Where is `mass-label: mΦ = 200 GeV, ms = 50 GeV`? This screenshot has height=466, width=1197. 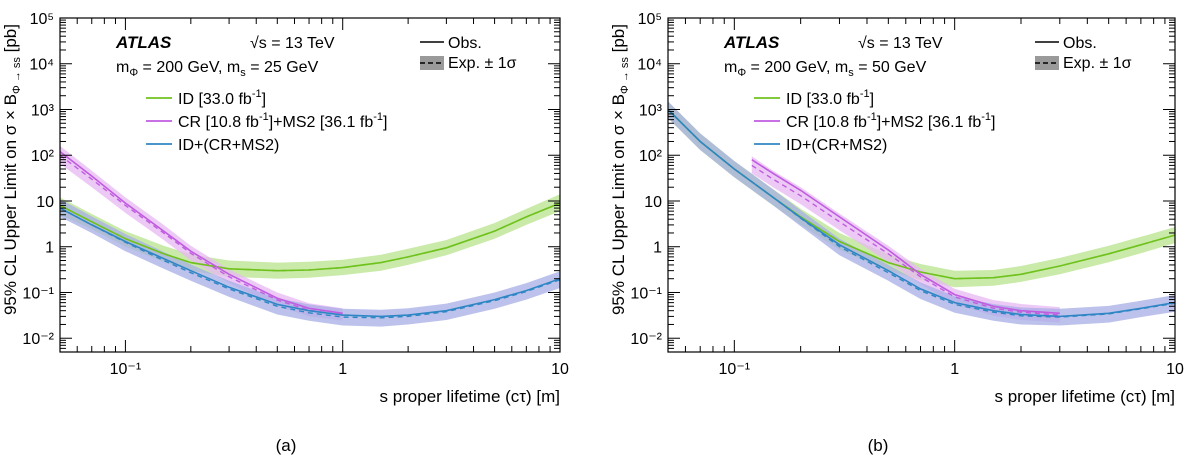
mass-label: mΦ = 200 GeV, ms = 50 GeV is located at coordinates (825, 69).